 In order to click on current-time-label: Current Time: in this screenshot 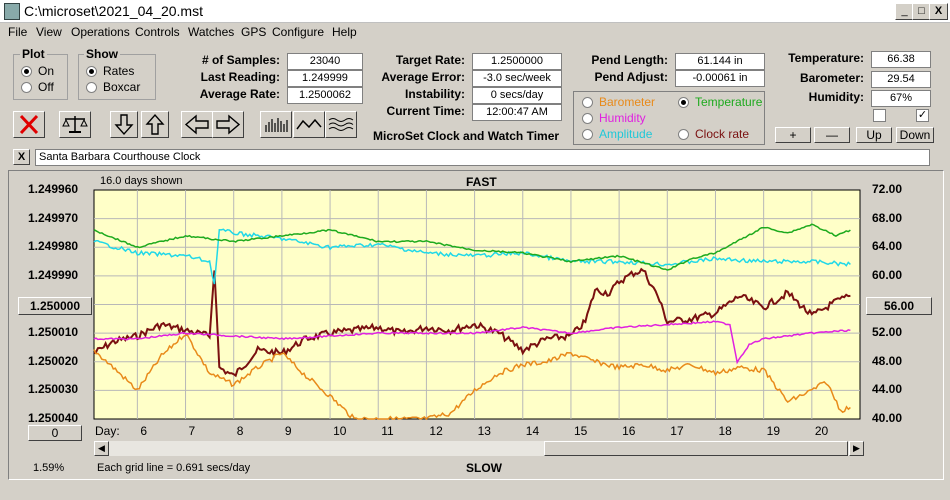, I will do `click(425, 111)`.